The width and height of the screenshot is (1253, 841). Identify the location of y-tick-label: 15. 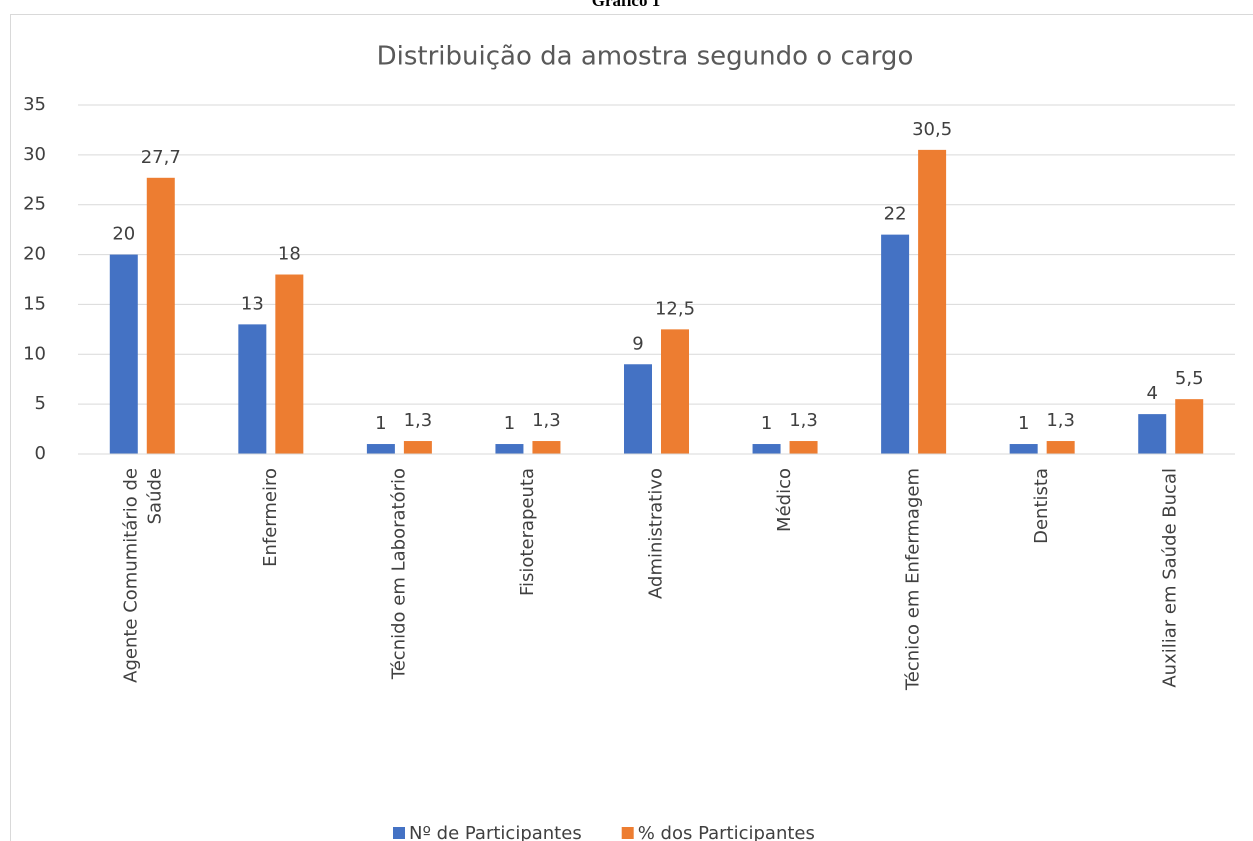
(34, 303).